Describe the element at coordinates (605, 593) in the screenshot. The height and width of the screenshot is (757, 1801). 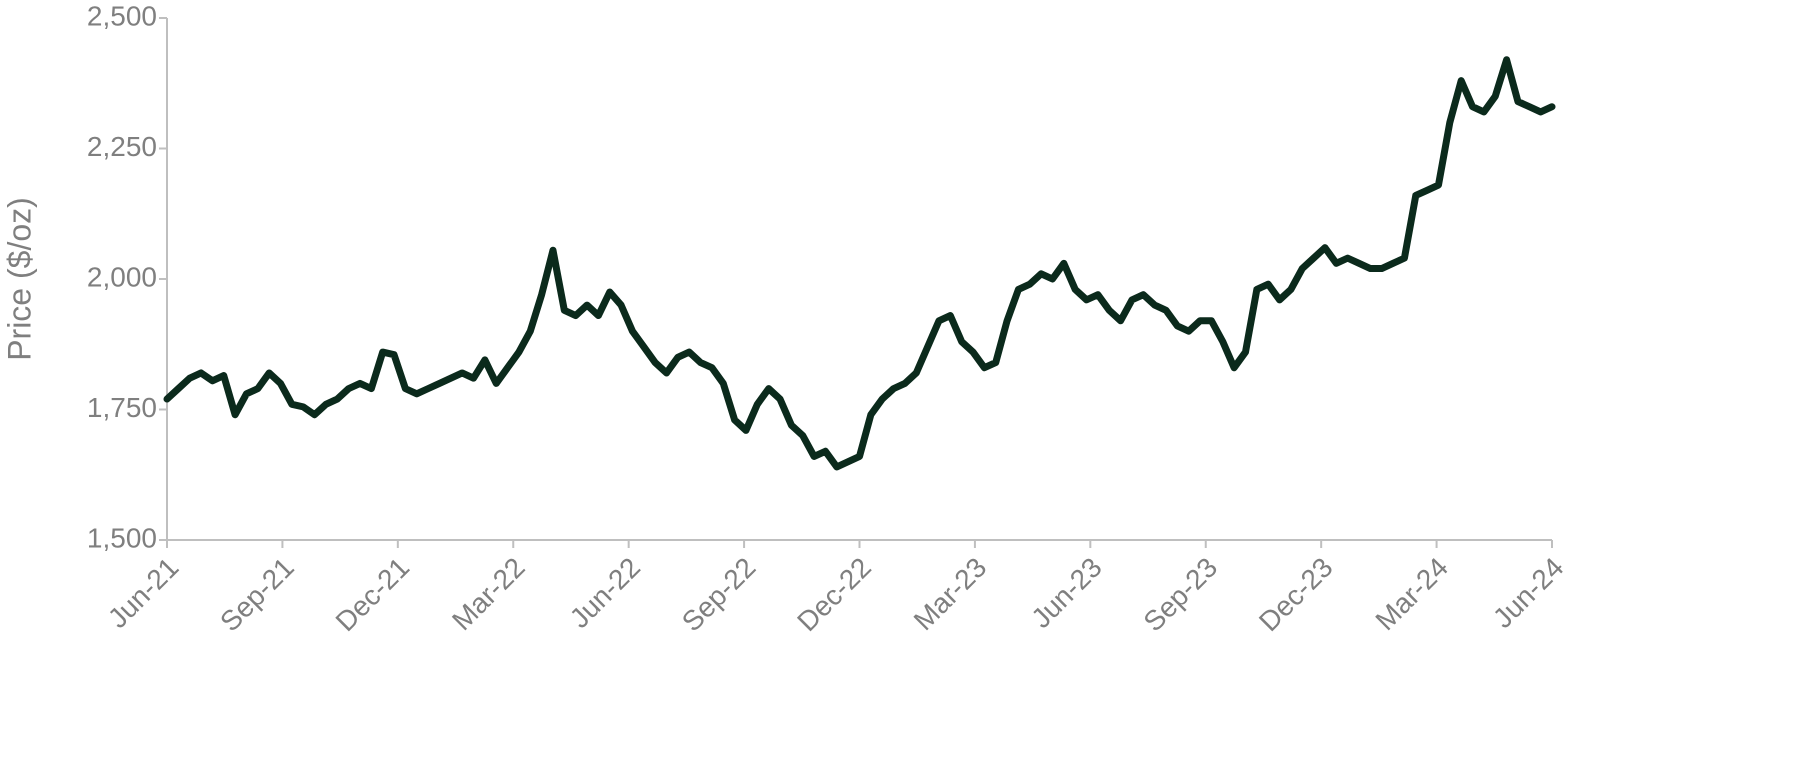
I see `x-tick-label: Jun-22` at that location.